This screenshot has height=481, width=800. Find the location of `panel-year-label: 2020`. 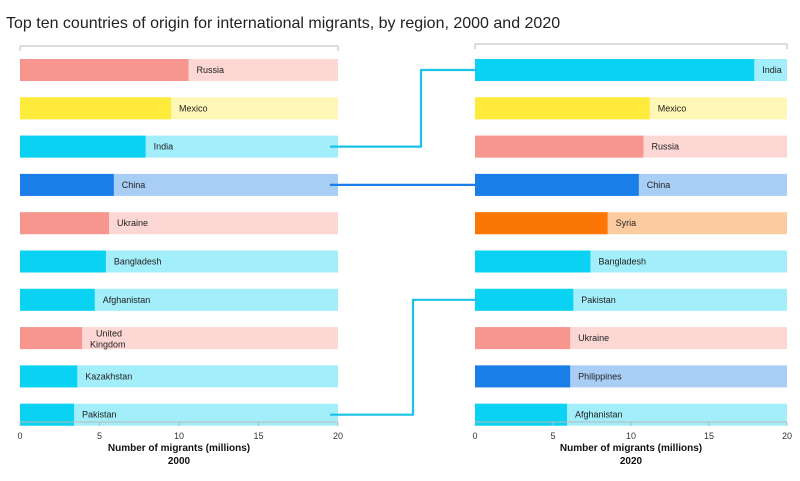

panel-year-label: 2020 is located at coordinates (631, 461).